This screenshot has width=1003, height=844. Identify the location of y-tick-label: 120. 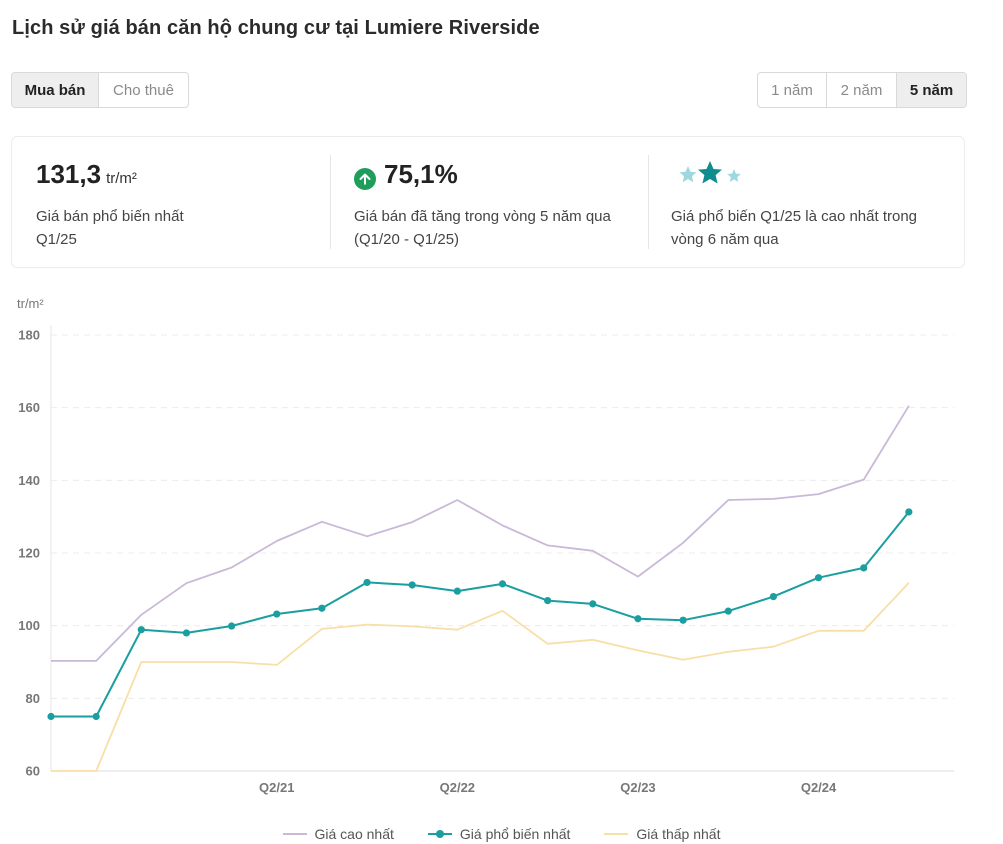
(29, 553).